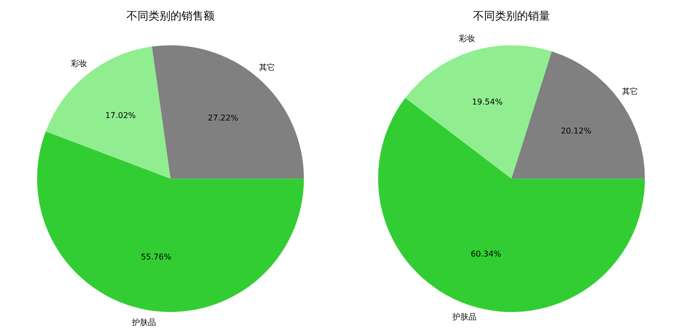 Image resolution: width=683 pixels, height=334 pixels. Describe the element at coordinates (170, 15) in the screenshot. I see `chart-title: 不同类别的销售额` at that location.